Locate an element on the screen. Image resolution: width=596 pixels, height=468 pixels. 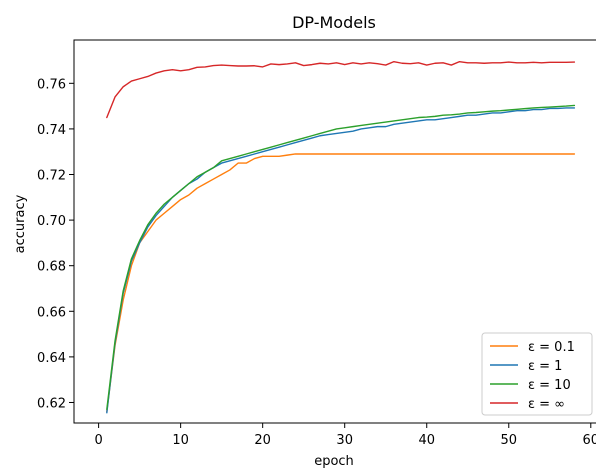
y-tick-label: 0.76 is located at coordinates (51, 84).